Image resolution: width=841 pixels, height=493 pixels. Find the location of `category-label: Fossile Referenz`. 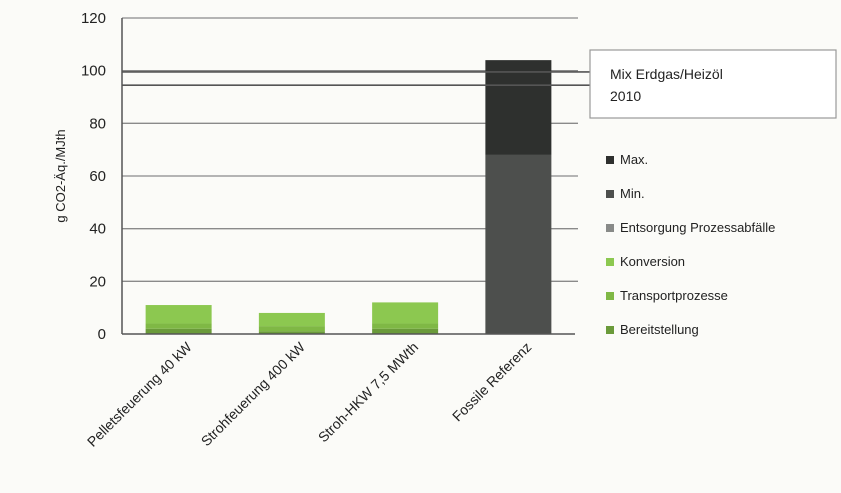

category-label: Fossile Referenz is located at coordinates (492, 382).